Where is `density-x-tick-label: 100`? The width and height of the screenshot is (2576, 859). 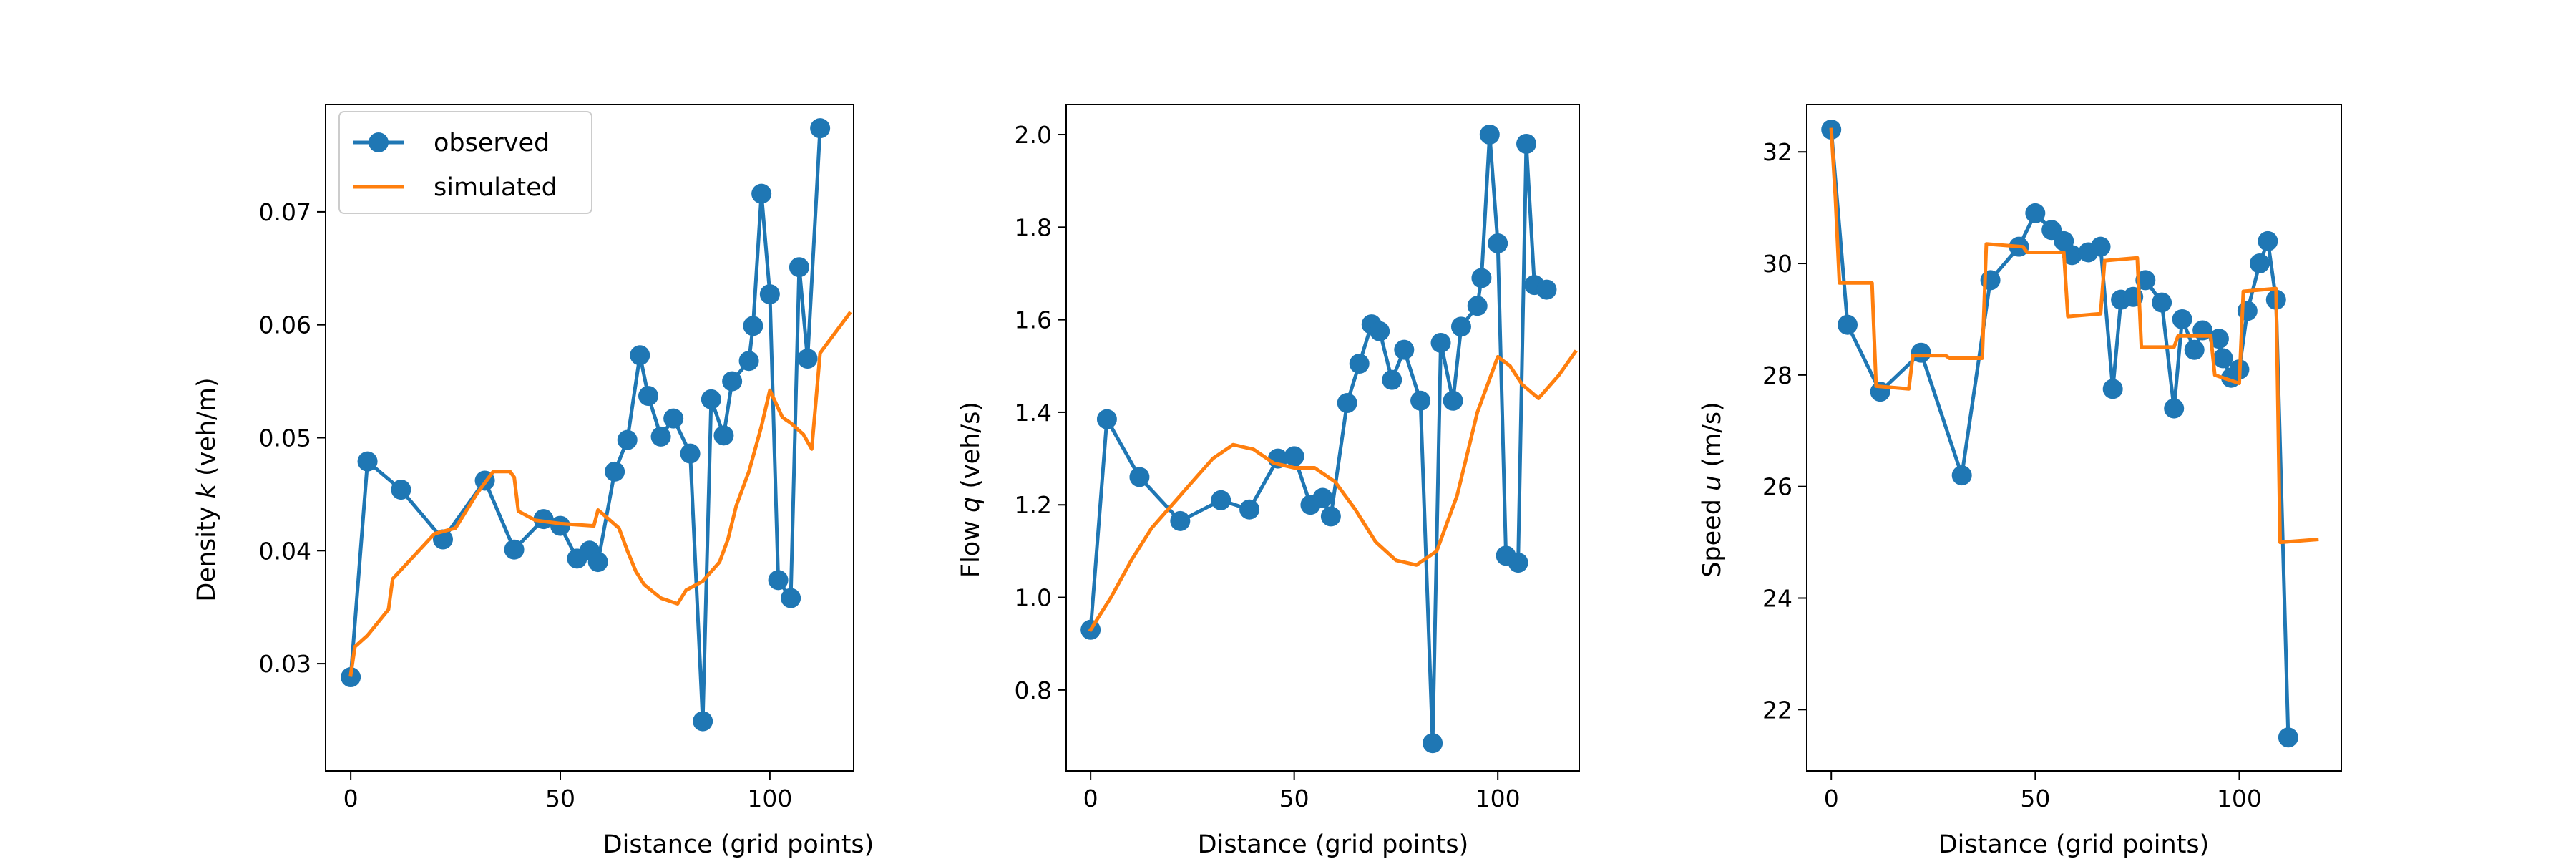 density-x-tick-label: 100 is located at coordinates (769, 798).